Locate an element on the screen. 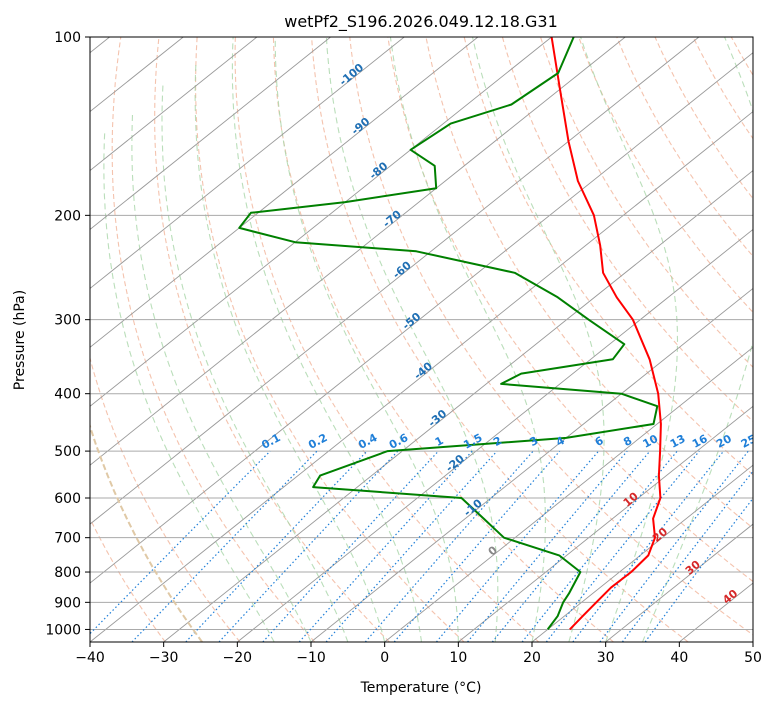 The width and height of the screenshot is (775, 708). y-tick-label: 500 is located at coordinates (67, 452).